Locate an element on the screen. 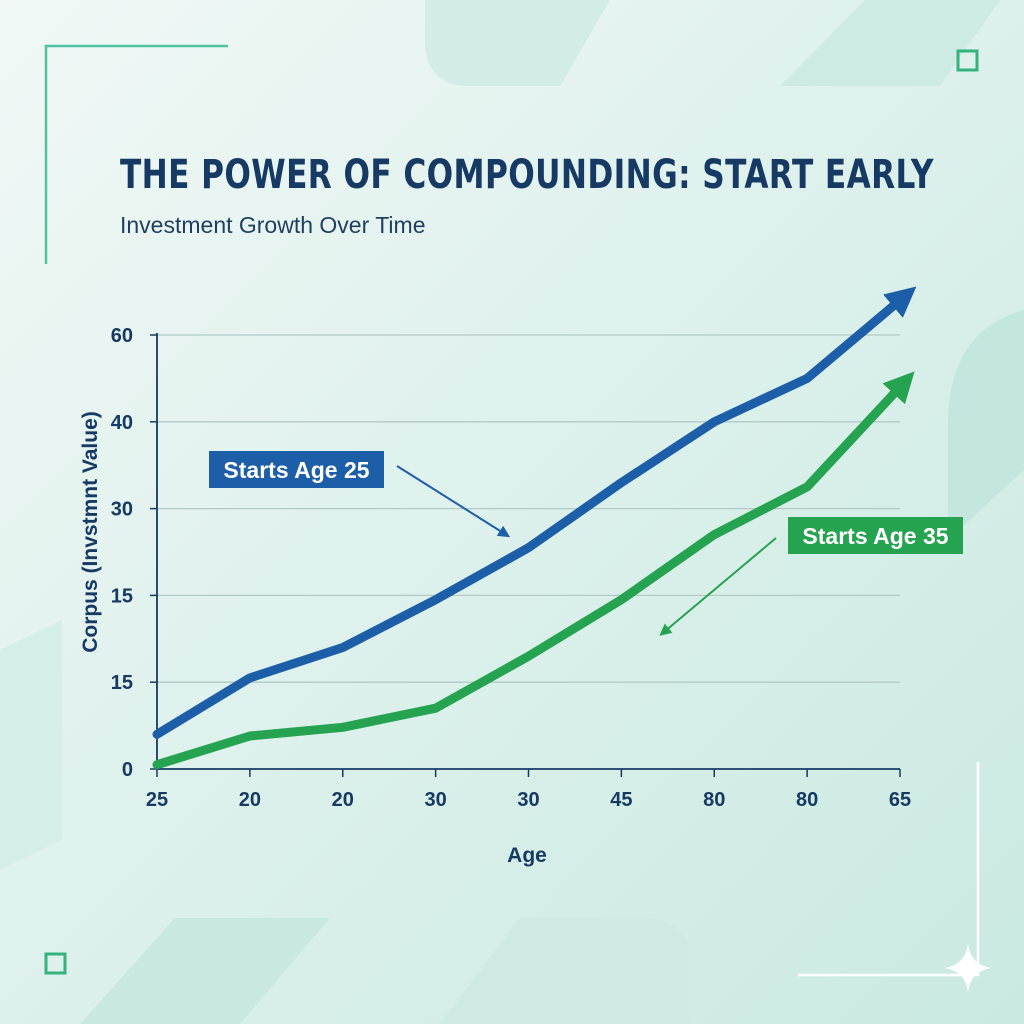  background-shape-top-right is located at coordinates (890, 43).